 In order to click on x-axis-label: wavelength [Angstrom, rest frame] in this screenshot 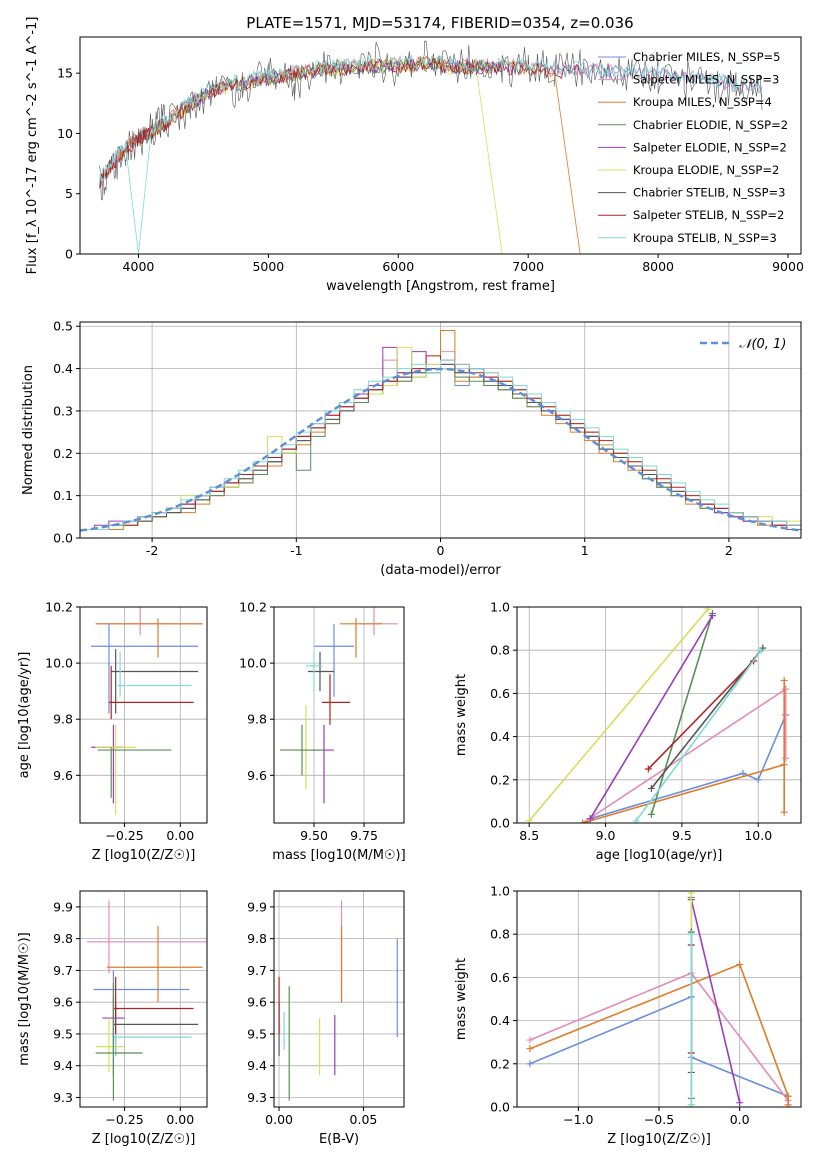, I will do `click(440, 286)`.